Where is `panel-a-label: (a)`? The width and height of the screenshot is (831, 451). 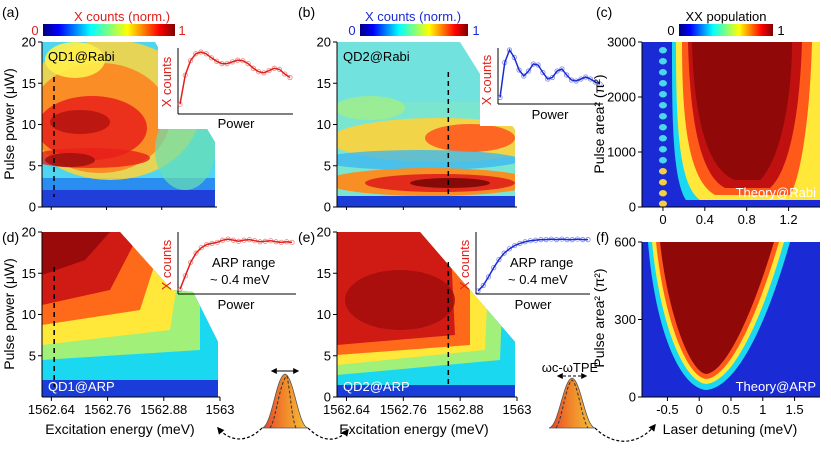
panel-a-label: (a) is located at coordinates (10, 12).